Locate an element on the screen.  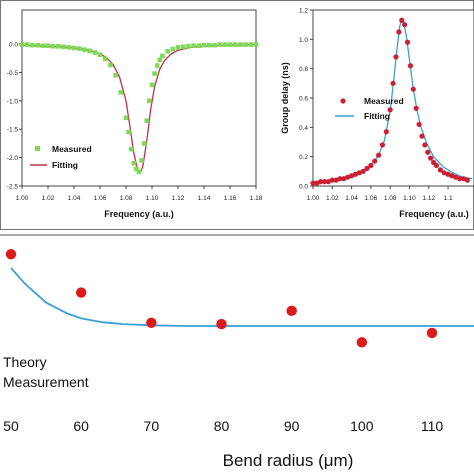
legend-fitting-label-b: Fitting is located at coordinates (377, 116).